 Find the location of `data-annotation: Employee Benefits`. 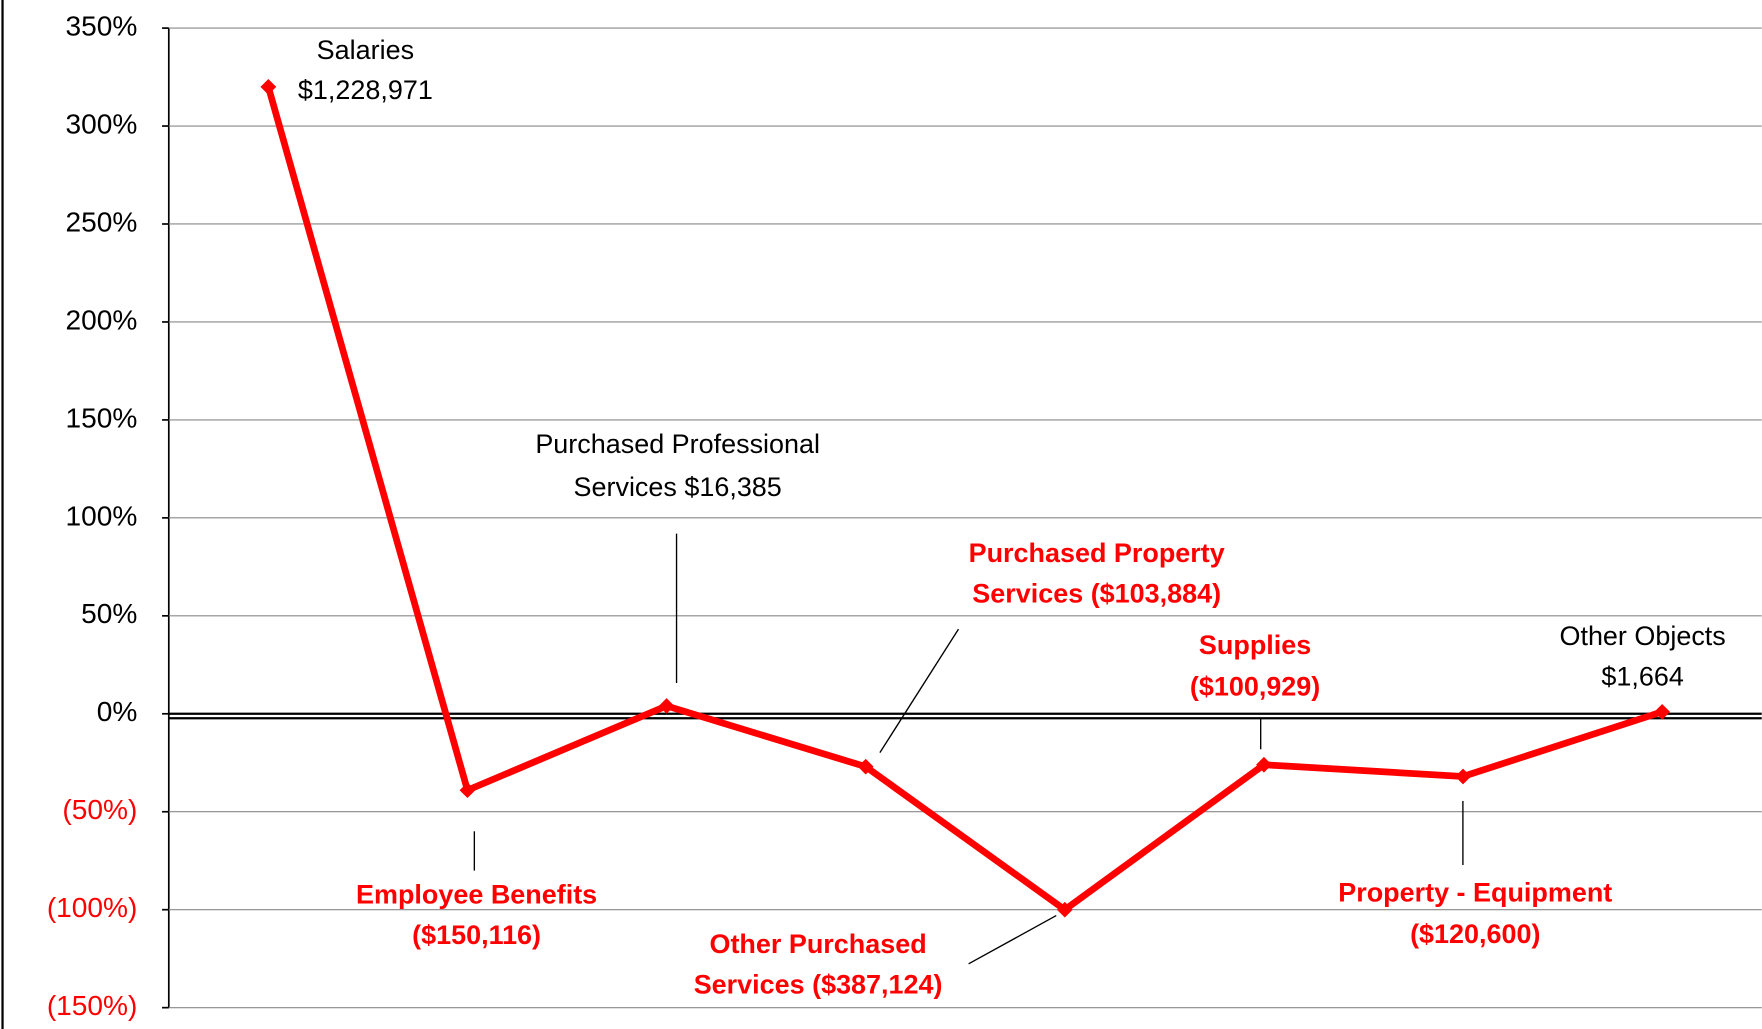

data-annotation: Employee Benefits is located at coordinates (476, 895).